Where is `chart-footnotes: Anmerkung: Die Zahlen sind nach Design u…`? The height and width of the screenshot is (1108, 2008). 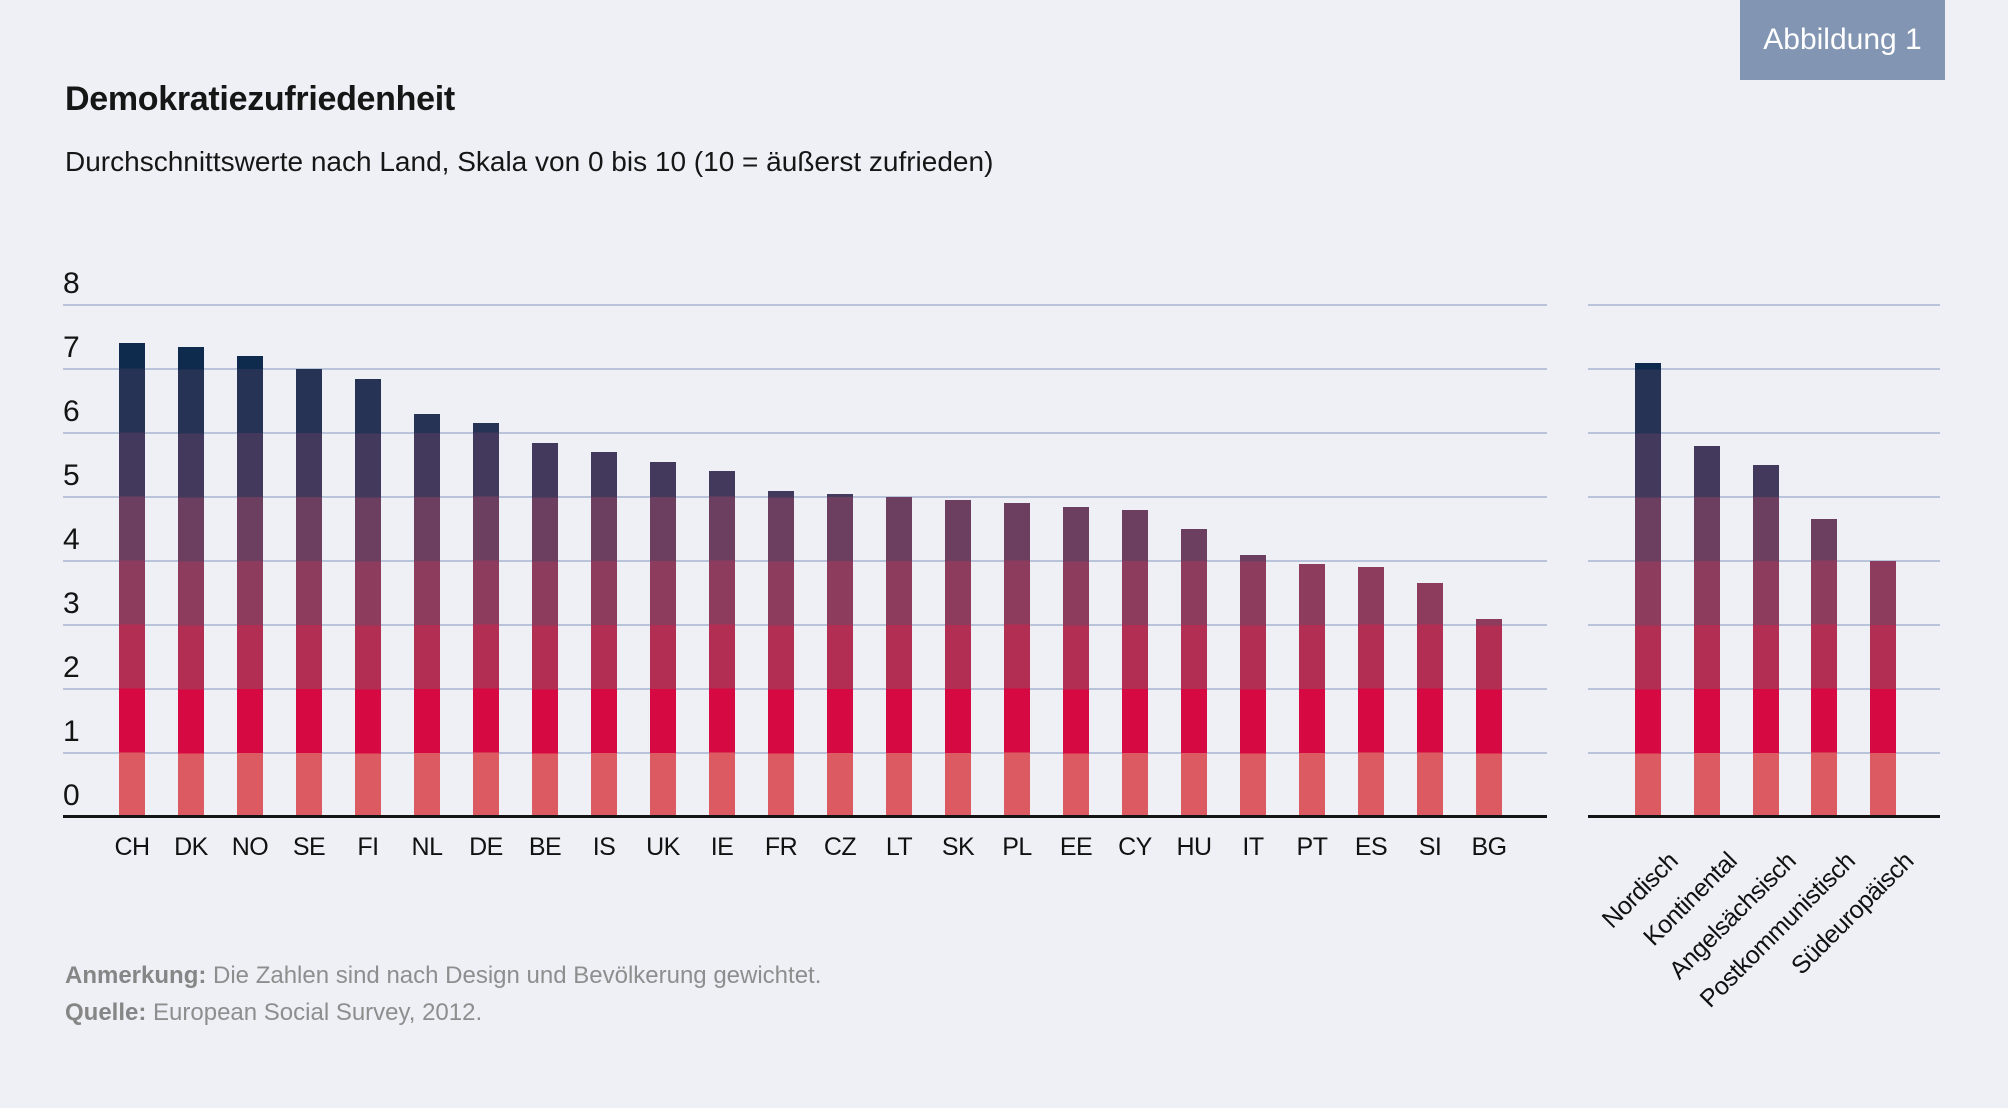
chart-footnotes: Anmerkung: Die Zahlen sind nach Design u… is located at coordinates (443, 994).